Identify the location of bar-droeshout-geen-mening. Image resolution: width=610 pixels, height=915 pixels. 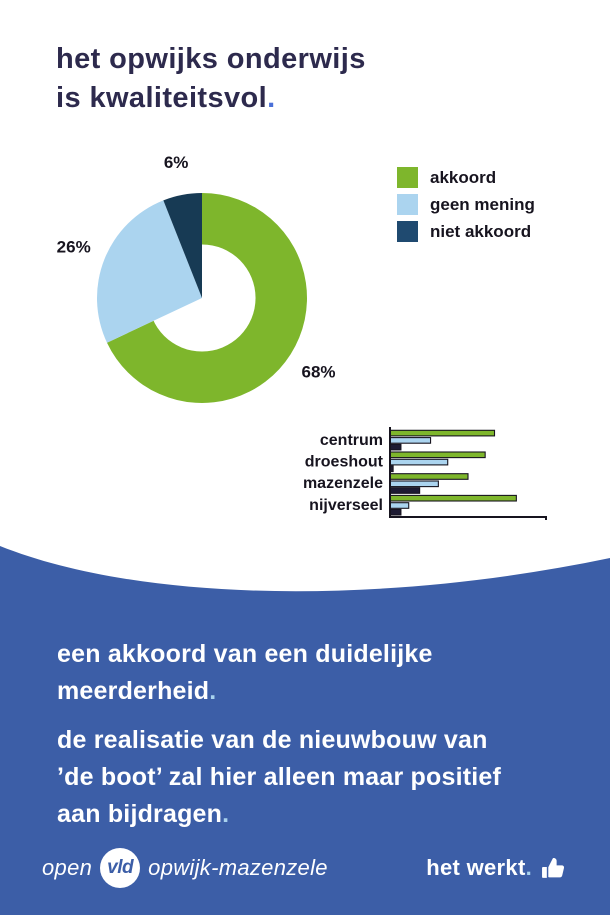
(419, 462).